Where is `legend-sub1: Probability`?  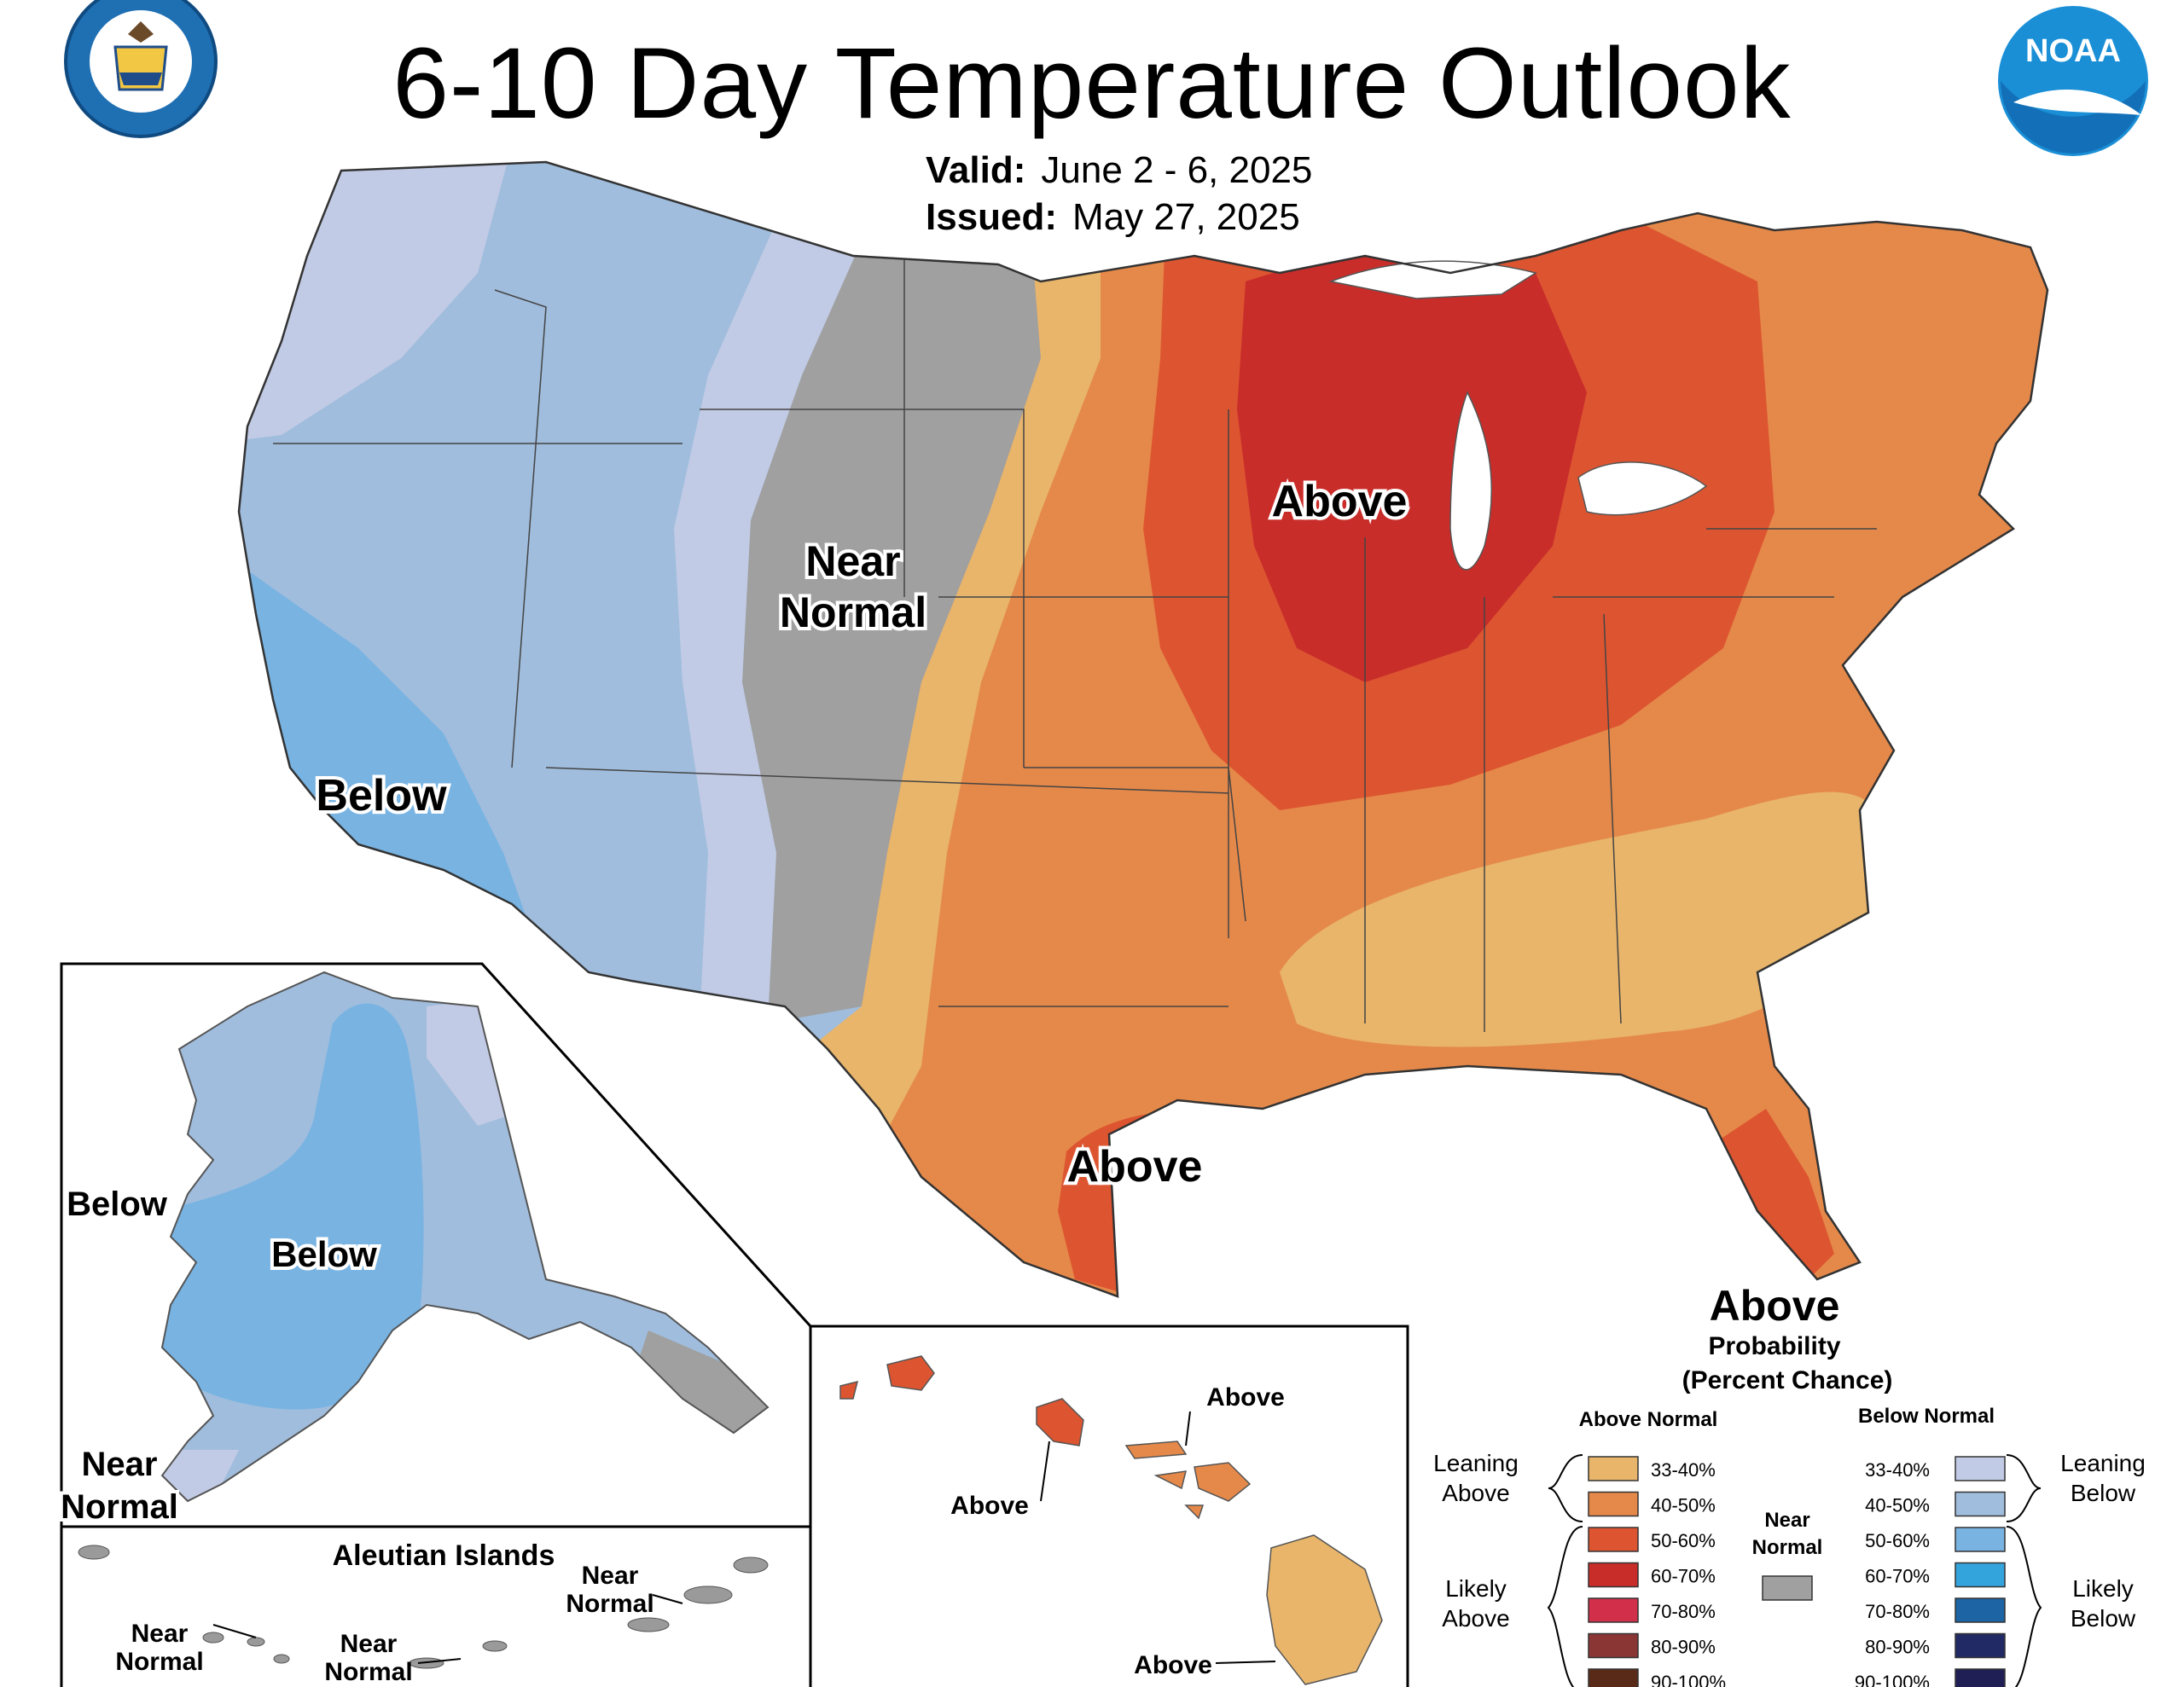 legend-sub1: Probability is located at coordinates (1774, 1346).